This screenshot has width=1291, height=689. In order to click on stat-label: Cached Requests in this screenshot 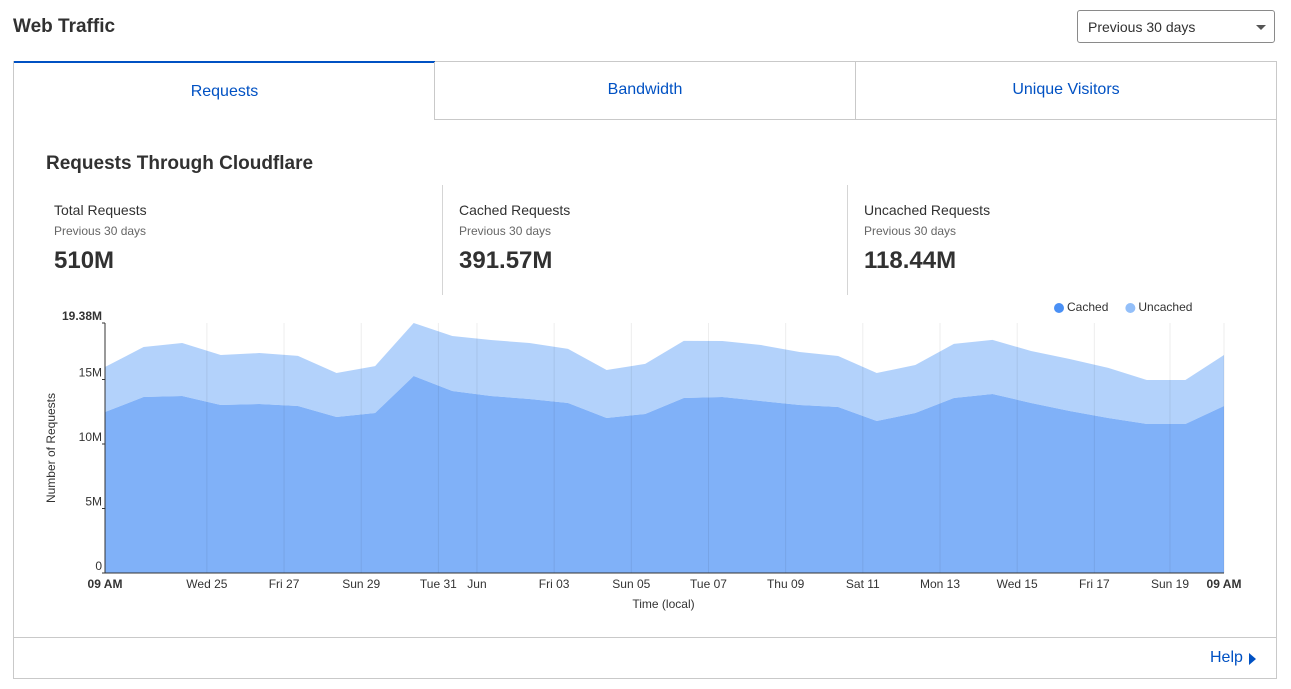, I will do `click(515, 210)`.